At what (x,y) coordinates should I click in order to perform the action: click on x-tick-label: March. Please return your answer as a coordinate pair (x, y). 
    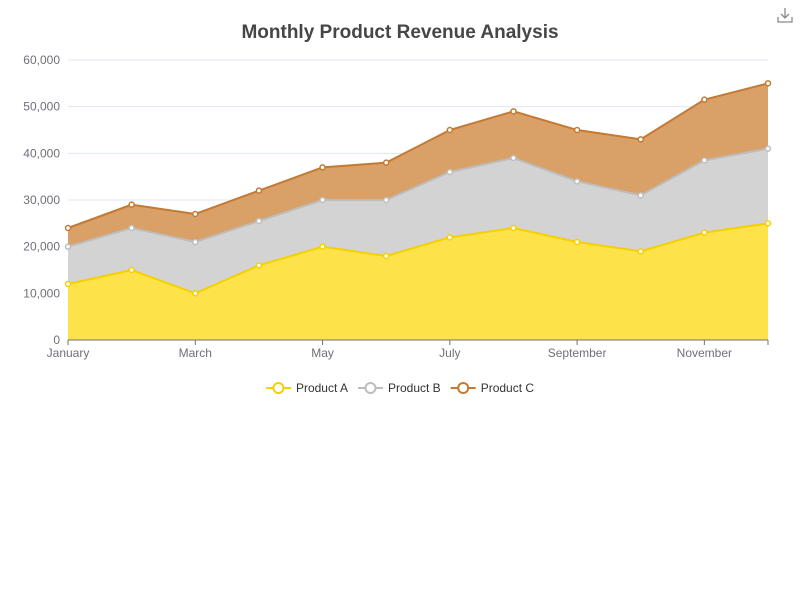
    Looking at the image, I should click on (195, 353).